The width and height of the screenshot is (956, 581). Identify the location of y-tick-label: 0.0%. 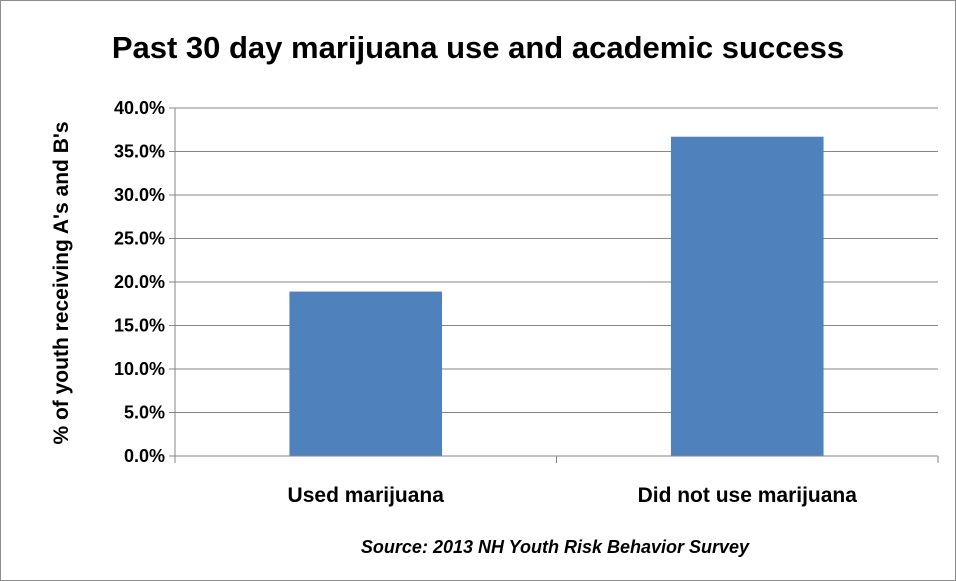
(144, 456).